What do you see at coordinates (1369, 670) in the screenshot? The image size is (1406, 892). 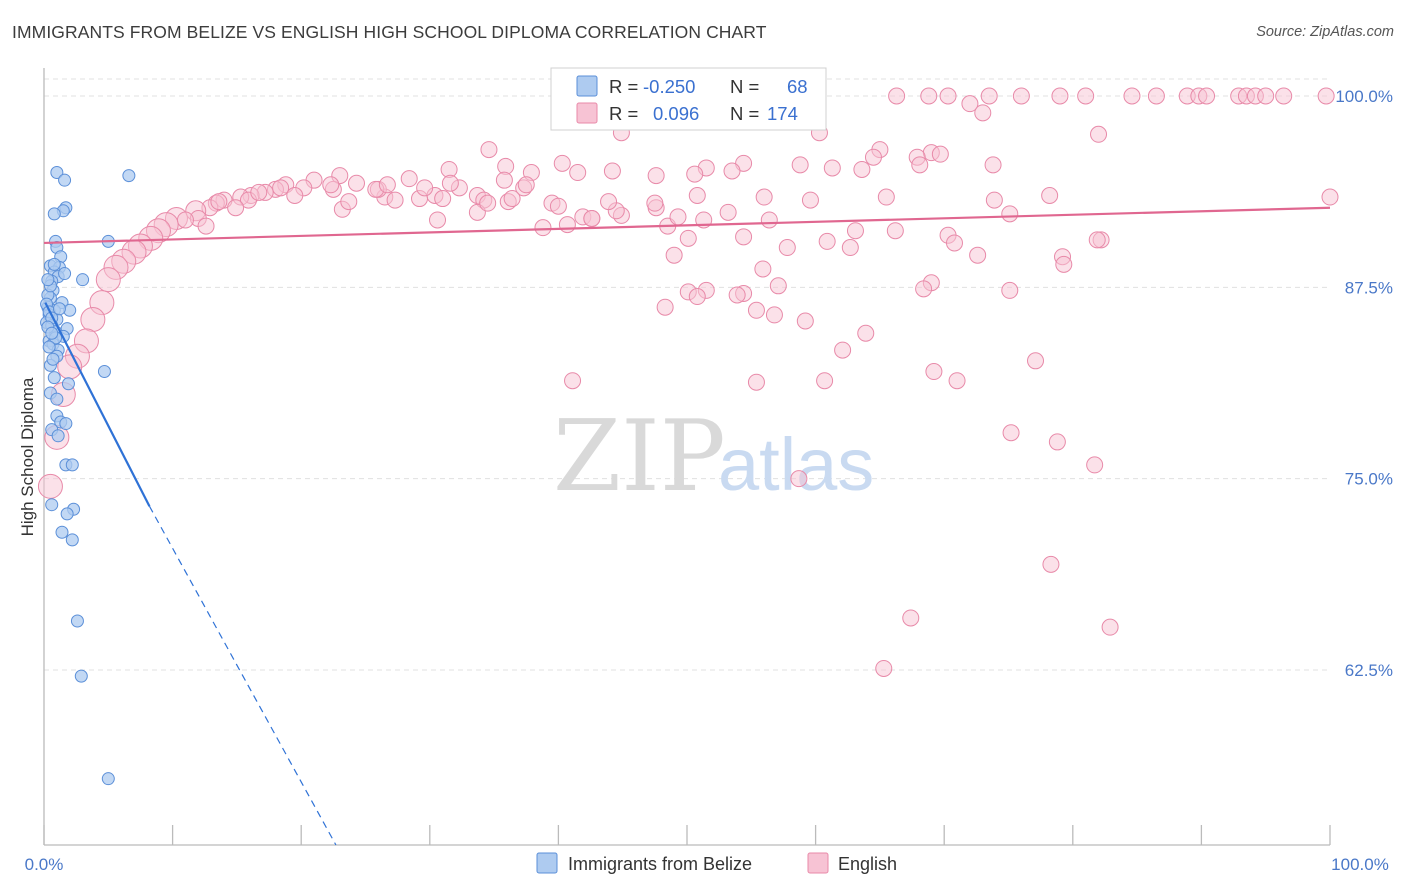 I see `y-tick-label: 62.5%` at bounding box center [1369, 670].